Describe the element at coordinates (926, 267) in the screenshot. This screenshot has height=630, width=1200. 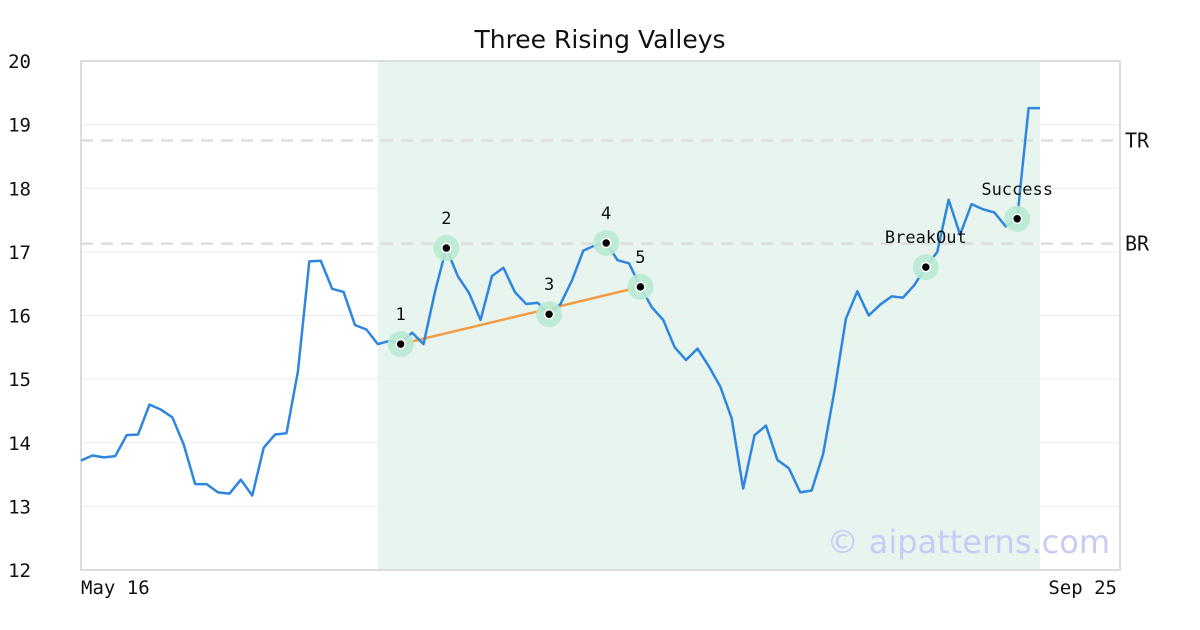
I see `point-marker-breakout` at that location.